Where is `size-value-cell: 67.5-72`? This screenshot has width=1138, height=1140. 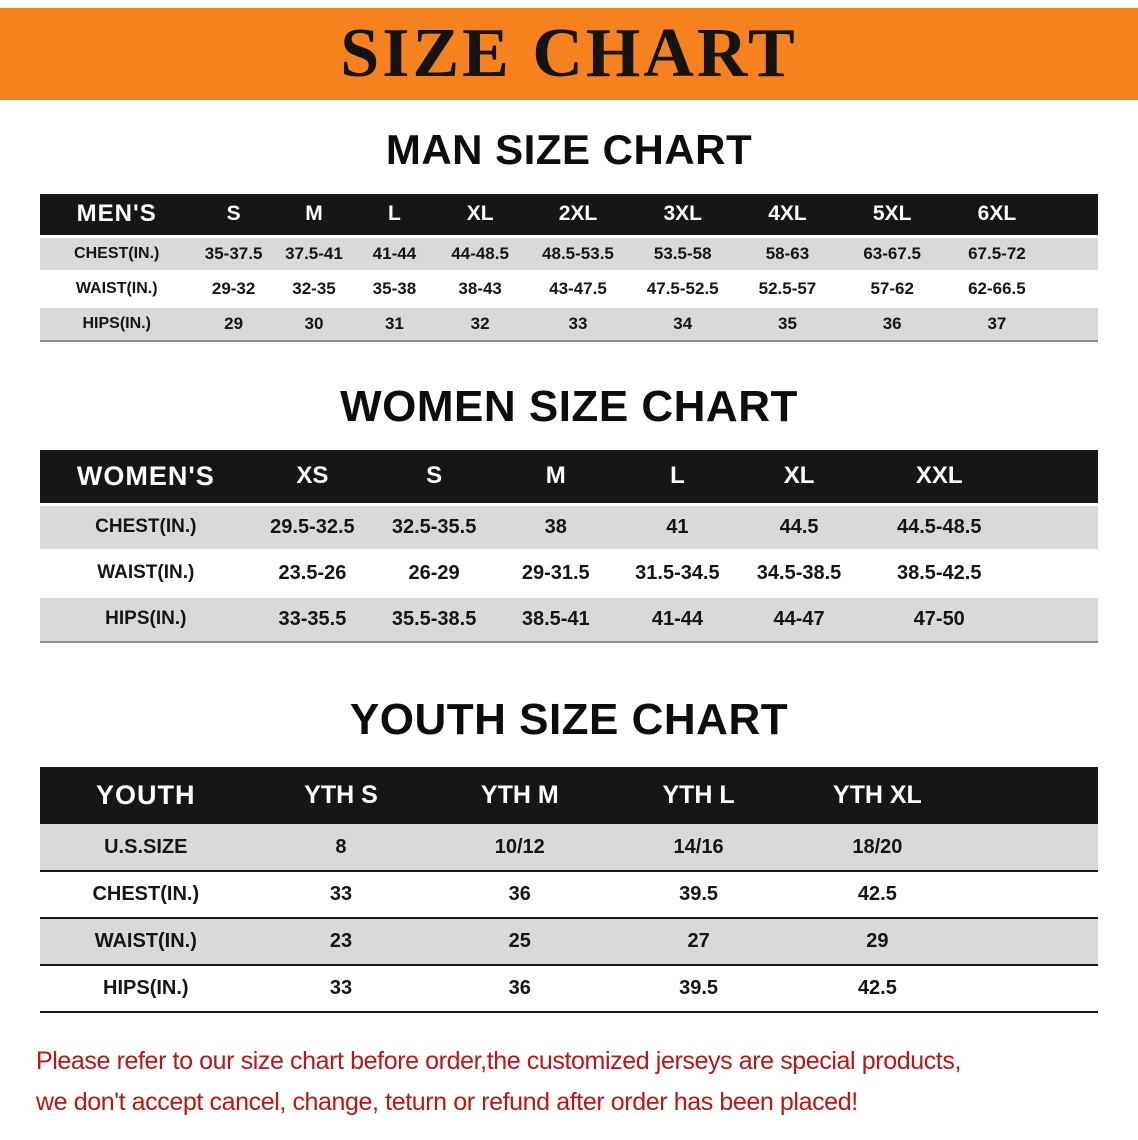
size-value-cell: 67.5-72 is located at coordinates (997, 253).